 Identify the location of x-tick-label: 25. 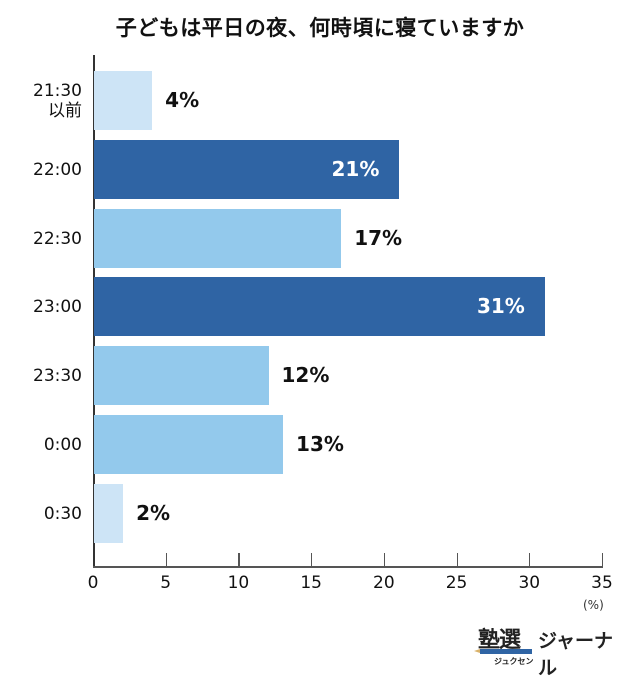
(456, 583).